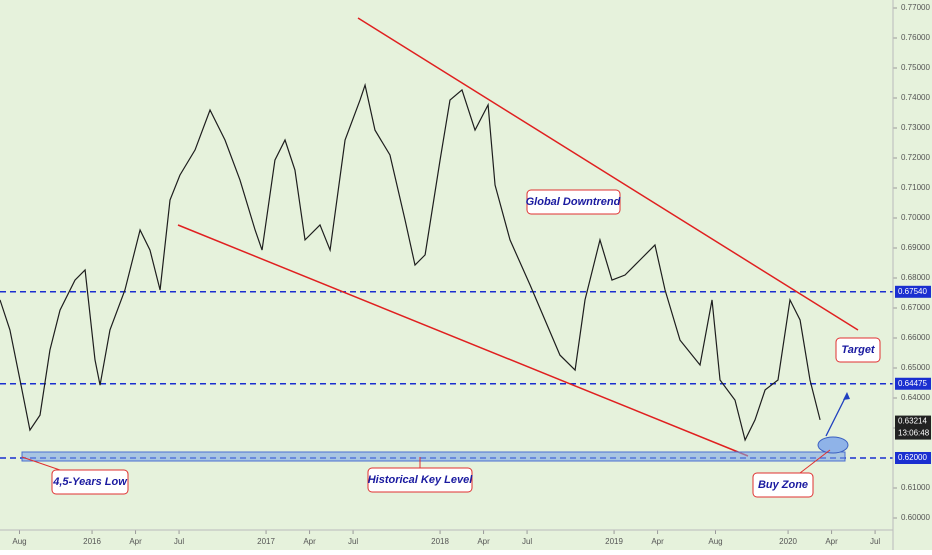  Describe the element at coordinates (846, 396) in the screenshot. I see `arrow-head` at that location.